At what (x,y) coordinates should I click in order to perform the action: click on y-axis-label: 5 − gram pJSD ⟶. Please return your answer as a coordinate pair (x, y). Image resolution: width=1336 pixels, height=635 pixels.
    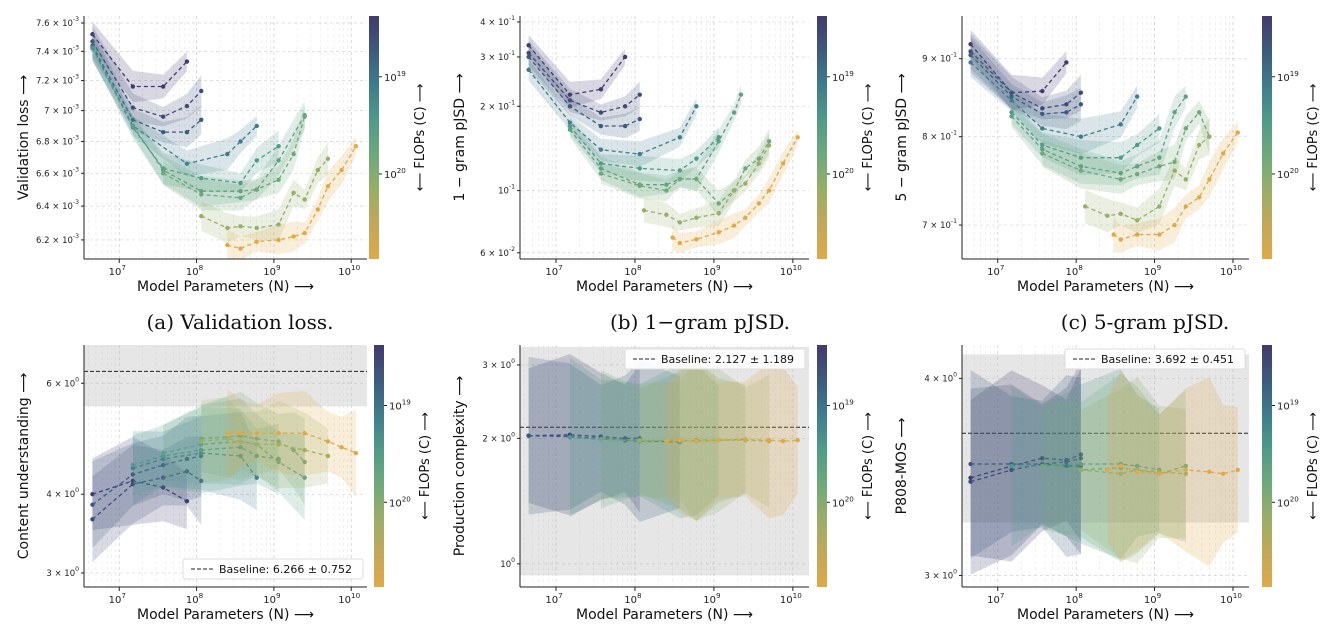
    Looking at the image, I should click on (902, 137).